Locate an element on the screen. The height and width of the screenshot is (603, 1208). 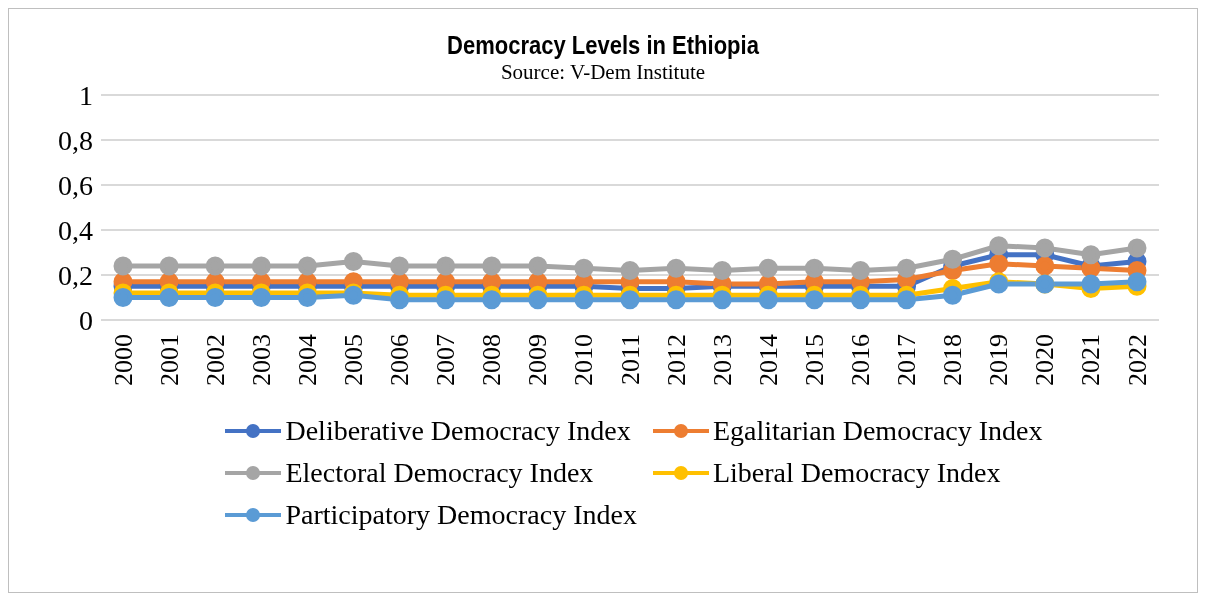
x-tick-label: 2019 is located at coordinates (999, 360).